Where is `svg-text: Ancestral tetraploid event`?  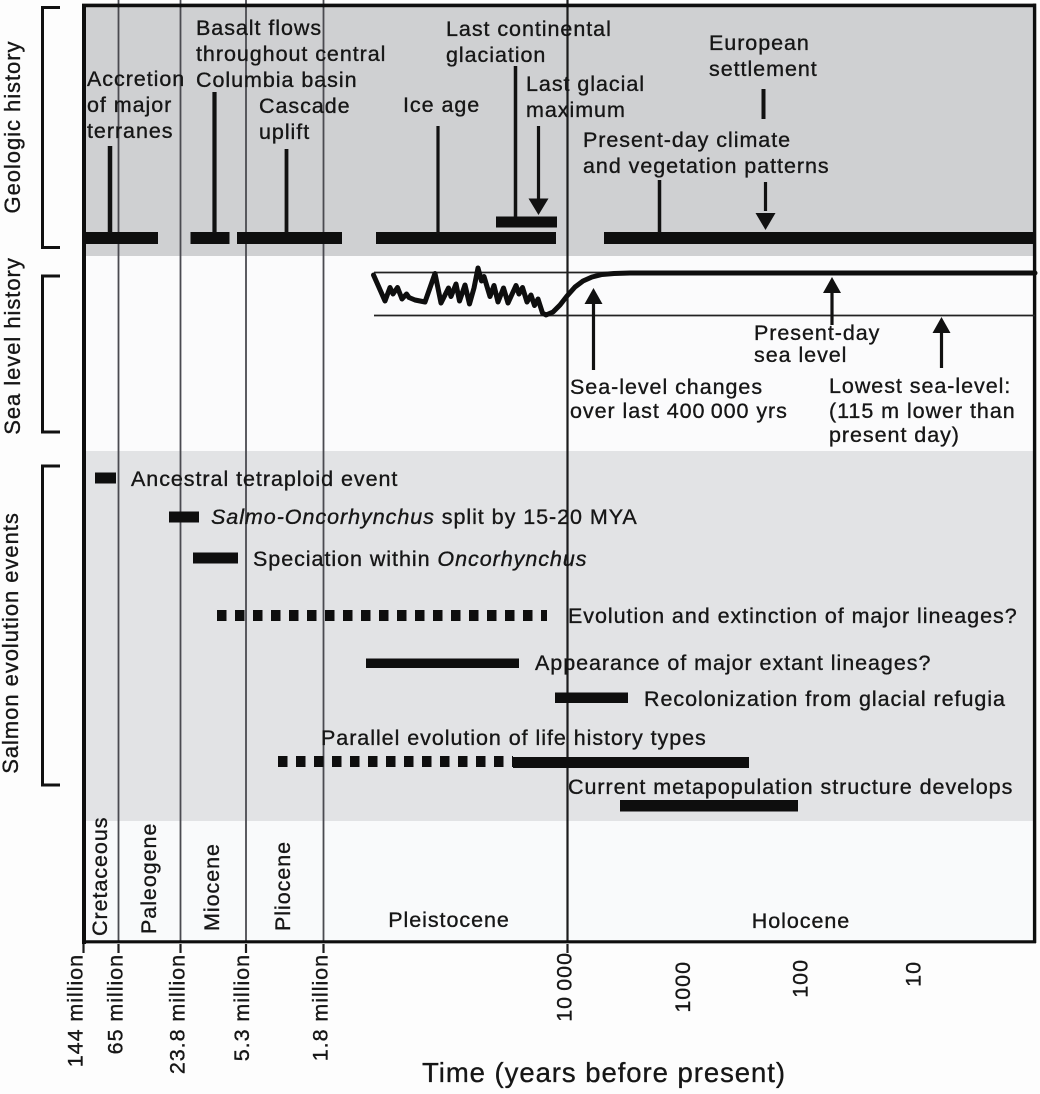 svg-text: Ancestral tetraploid event is located at coordinates (264, 479).